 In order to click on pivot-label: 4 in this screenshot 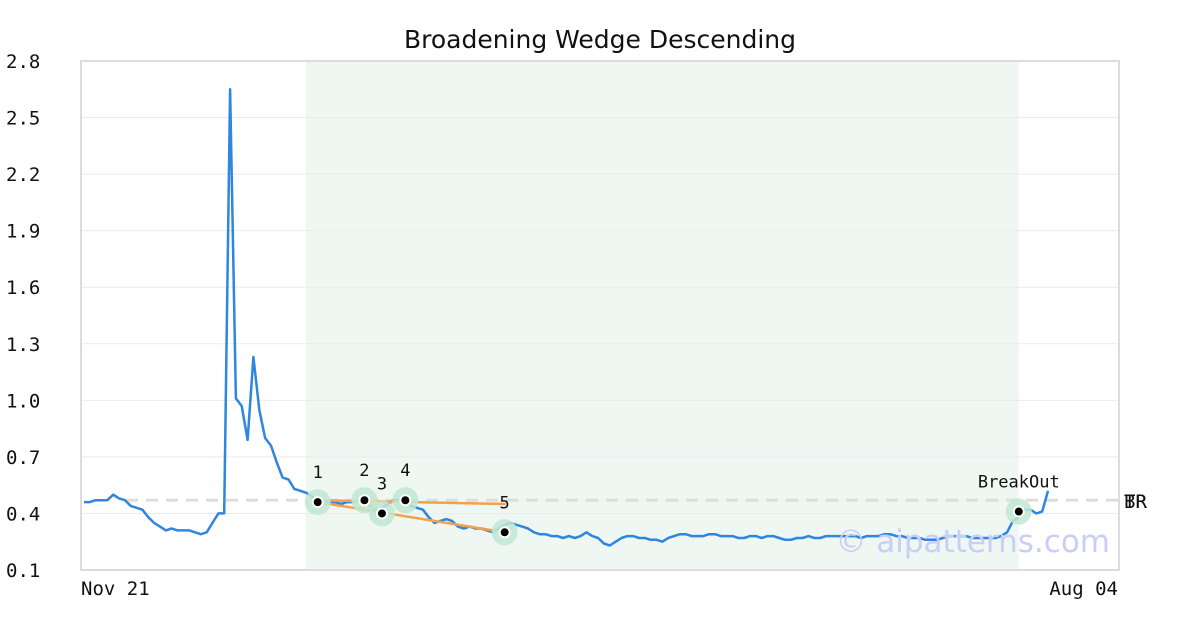, I will do `click(405, 471)`.